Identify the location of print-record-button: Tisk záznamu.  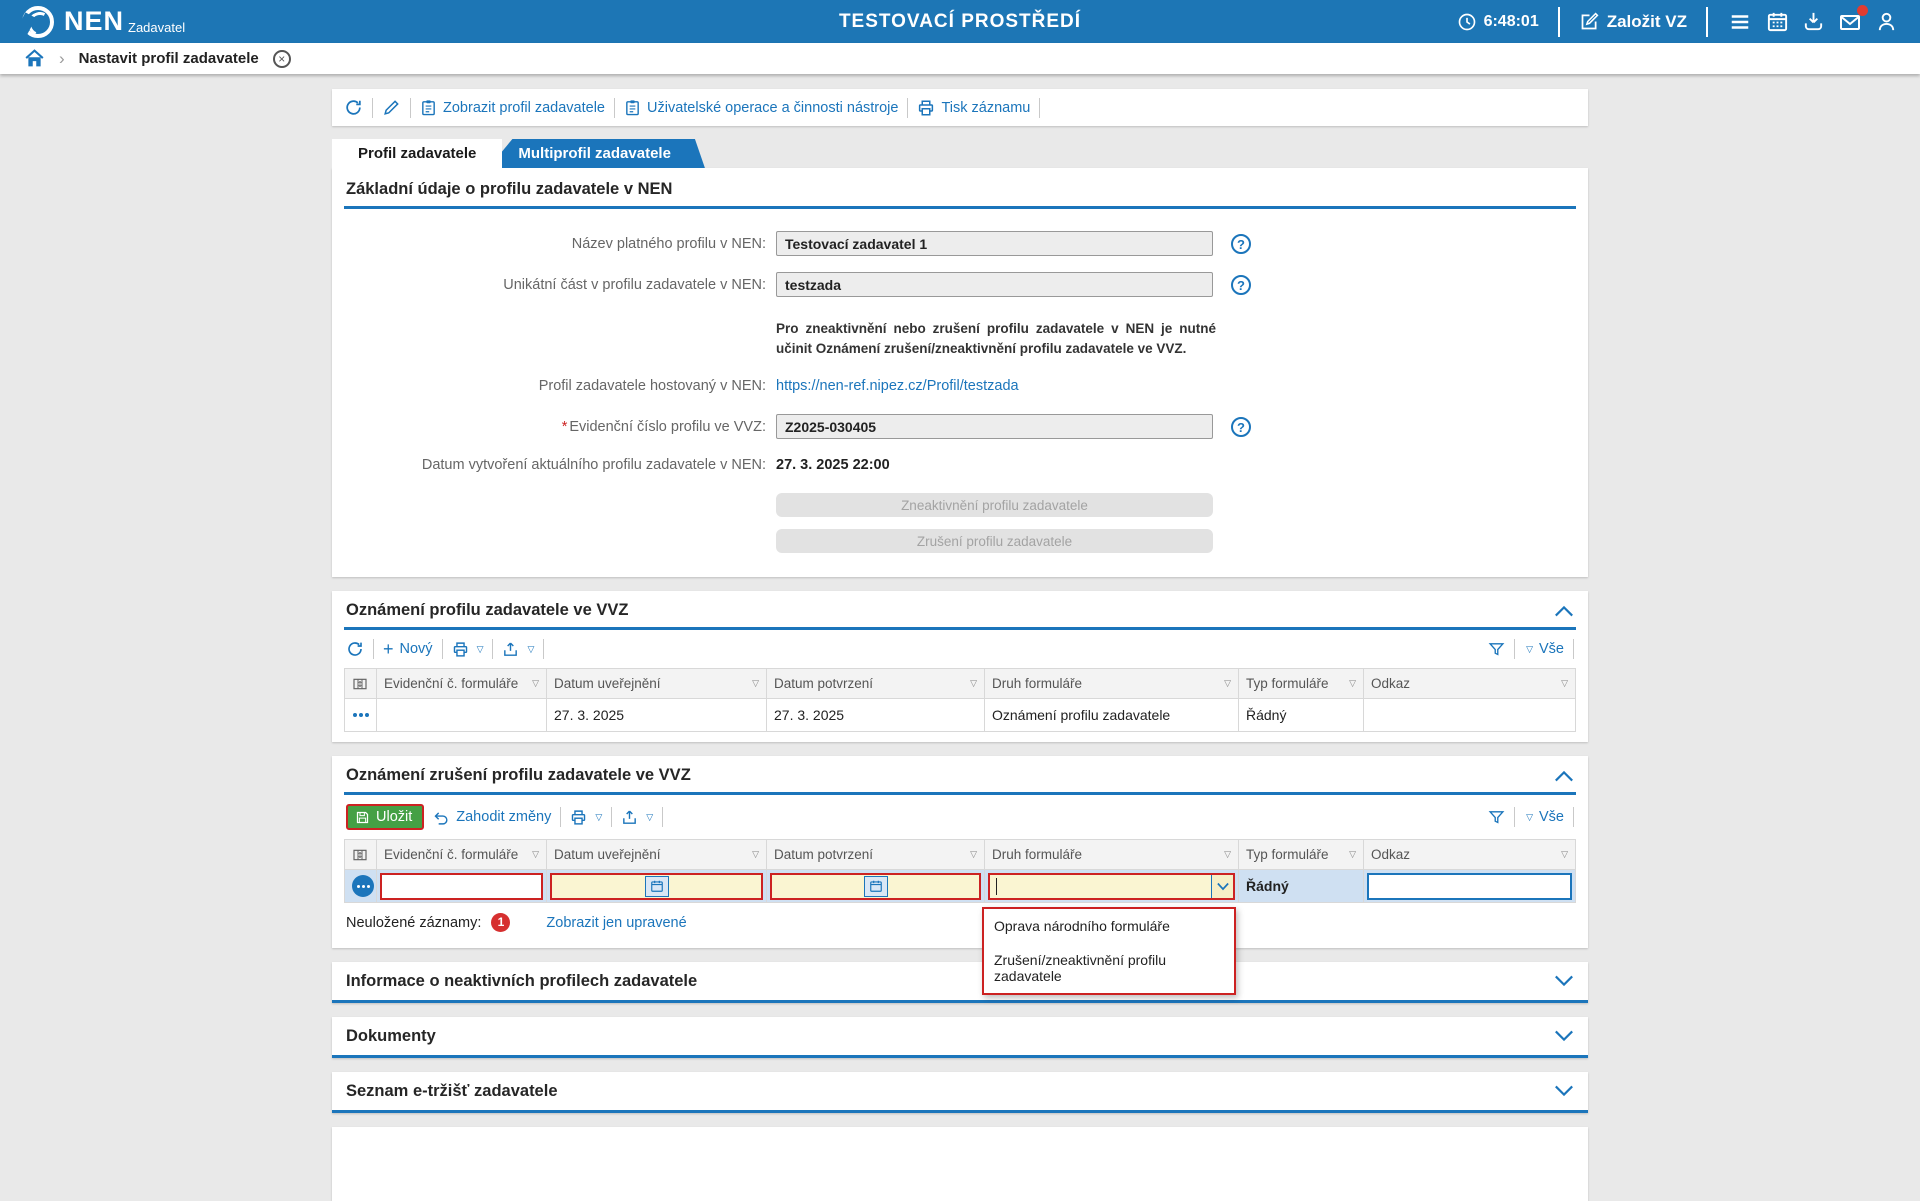
(973, 108).